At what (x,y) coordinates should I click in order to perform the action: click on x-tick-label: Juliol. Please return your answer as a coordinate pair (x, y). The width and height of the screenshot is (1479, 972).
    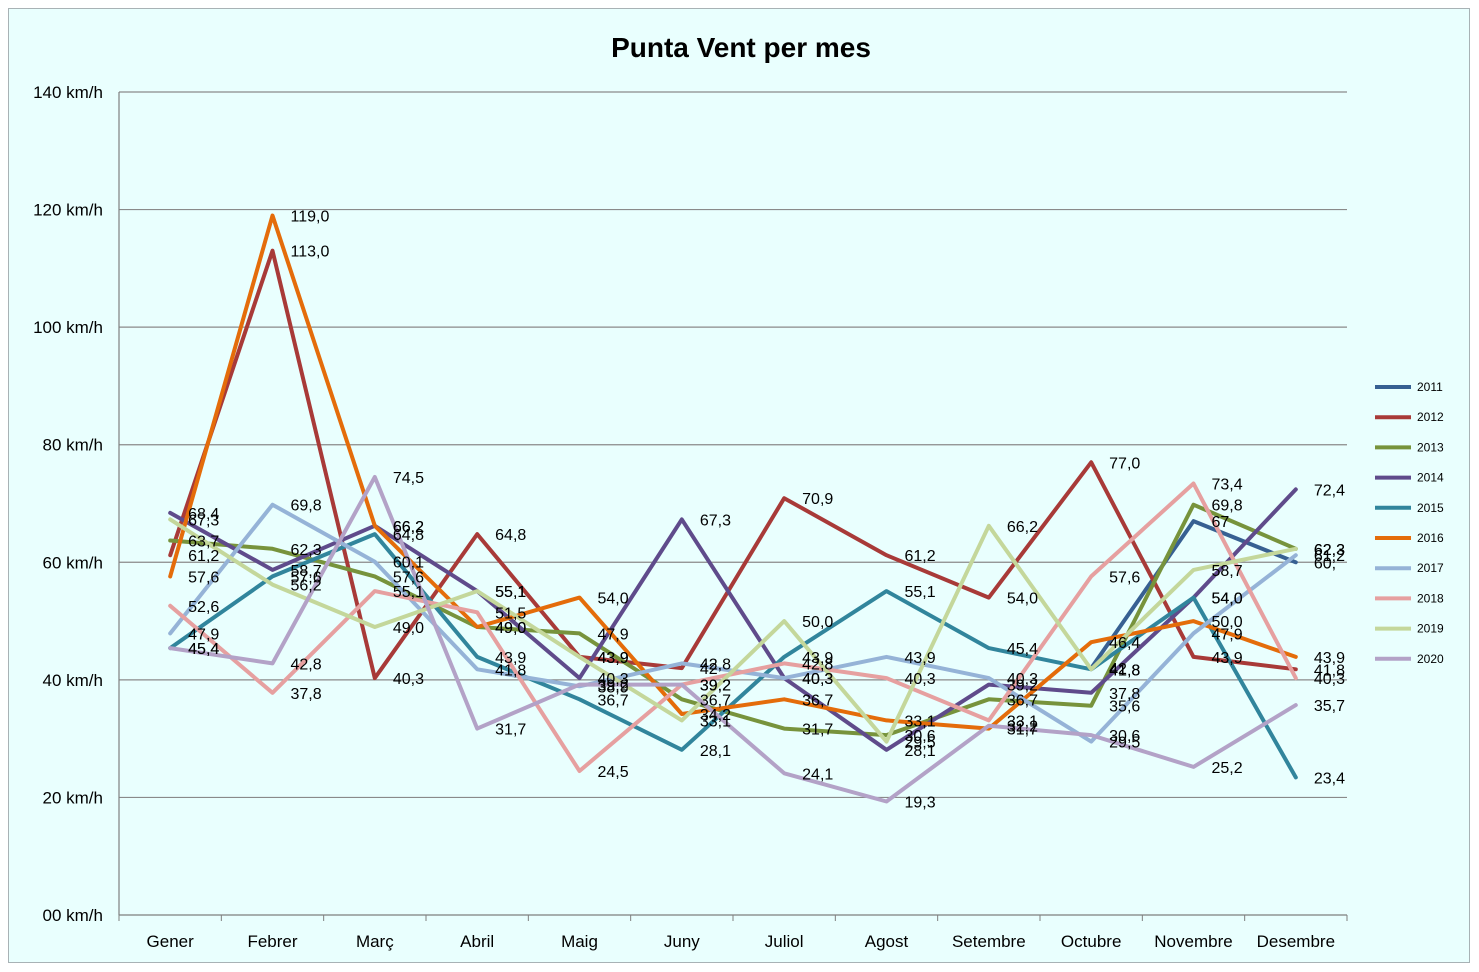
    Looking at the image, I should click on (784, 941).